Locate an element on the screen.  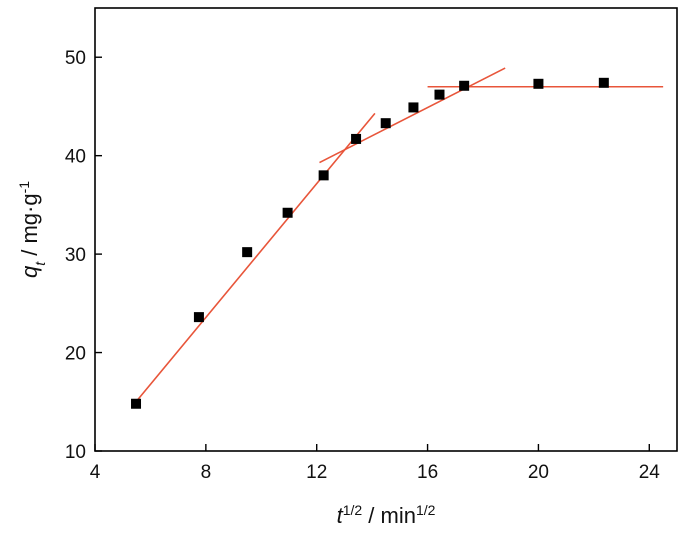
x-axis-label-base: t is located at coordinates (340, 515).